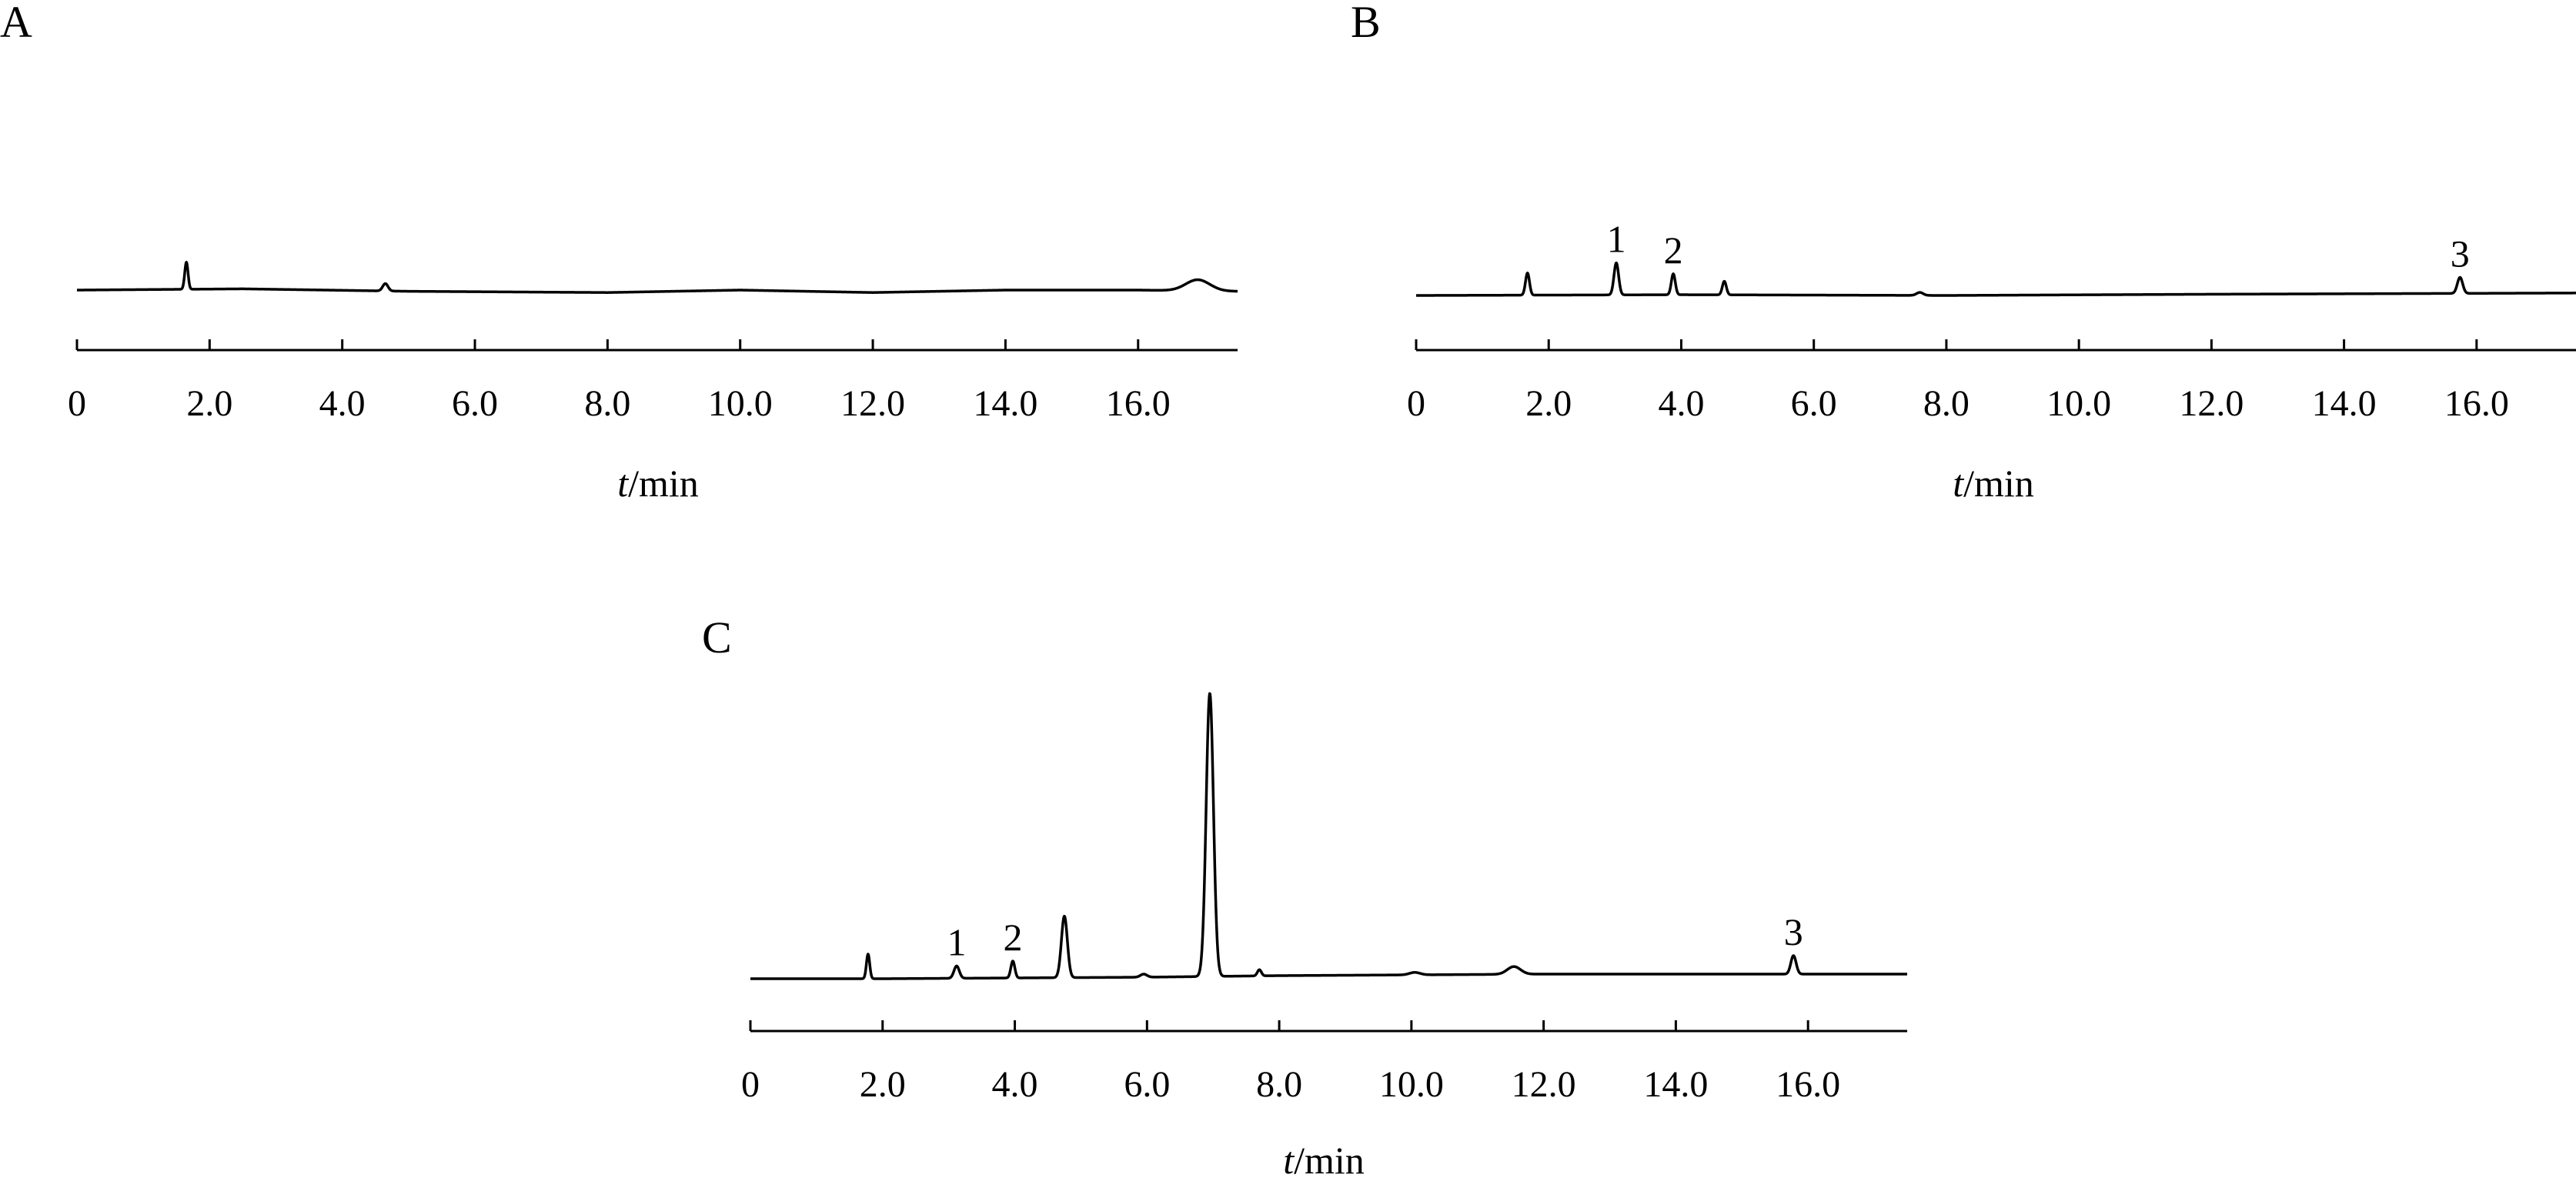  What do you see at coordinates (1366, 23) in the screenshot?
I see `panel-label: B` at bounding box center [1366, 23].